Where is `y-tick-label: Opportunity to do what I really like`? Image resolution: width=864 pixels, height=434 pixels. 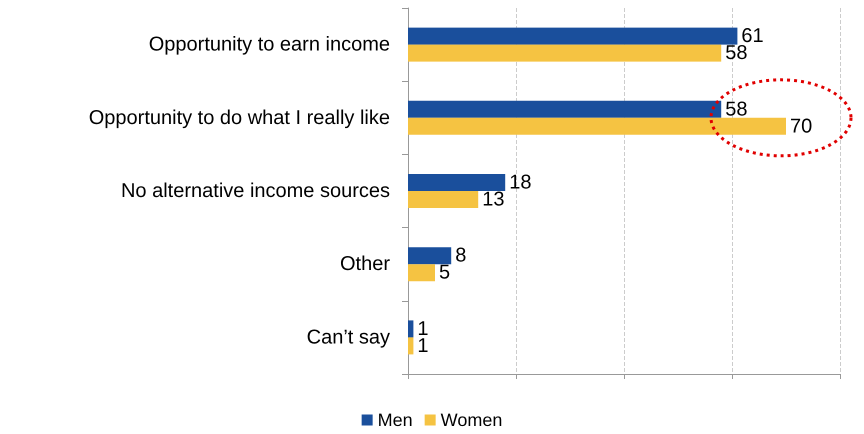
y-tick-label: Opportunity to do what I really like is located at coordinates (239, 117).